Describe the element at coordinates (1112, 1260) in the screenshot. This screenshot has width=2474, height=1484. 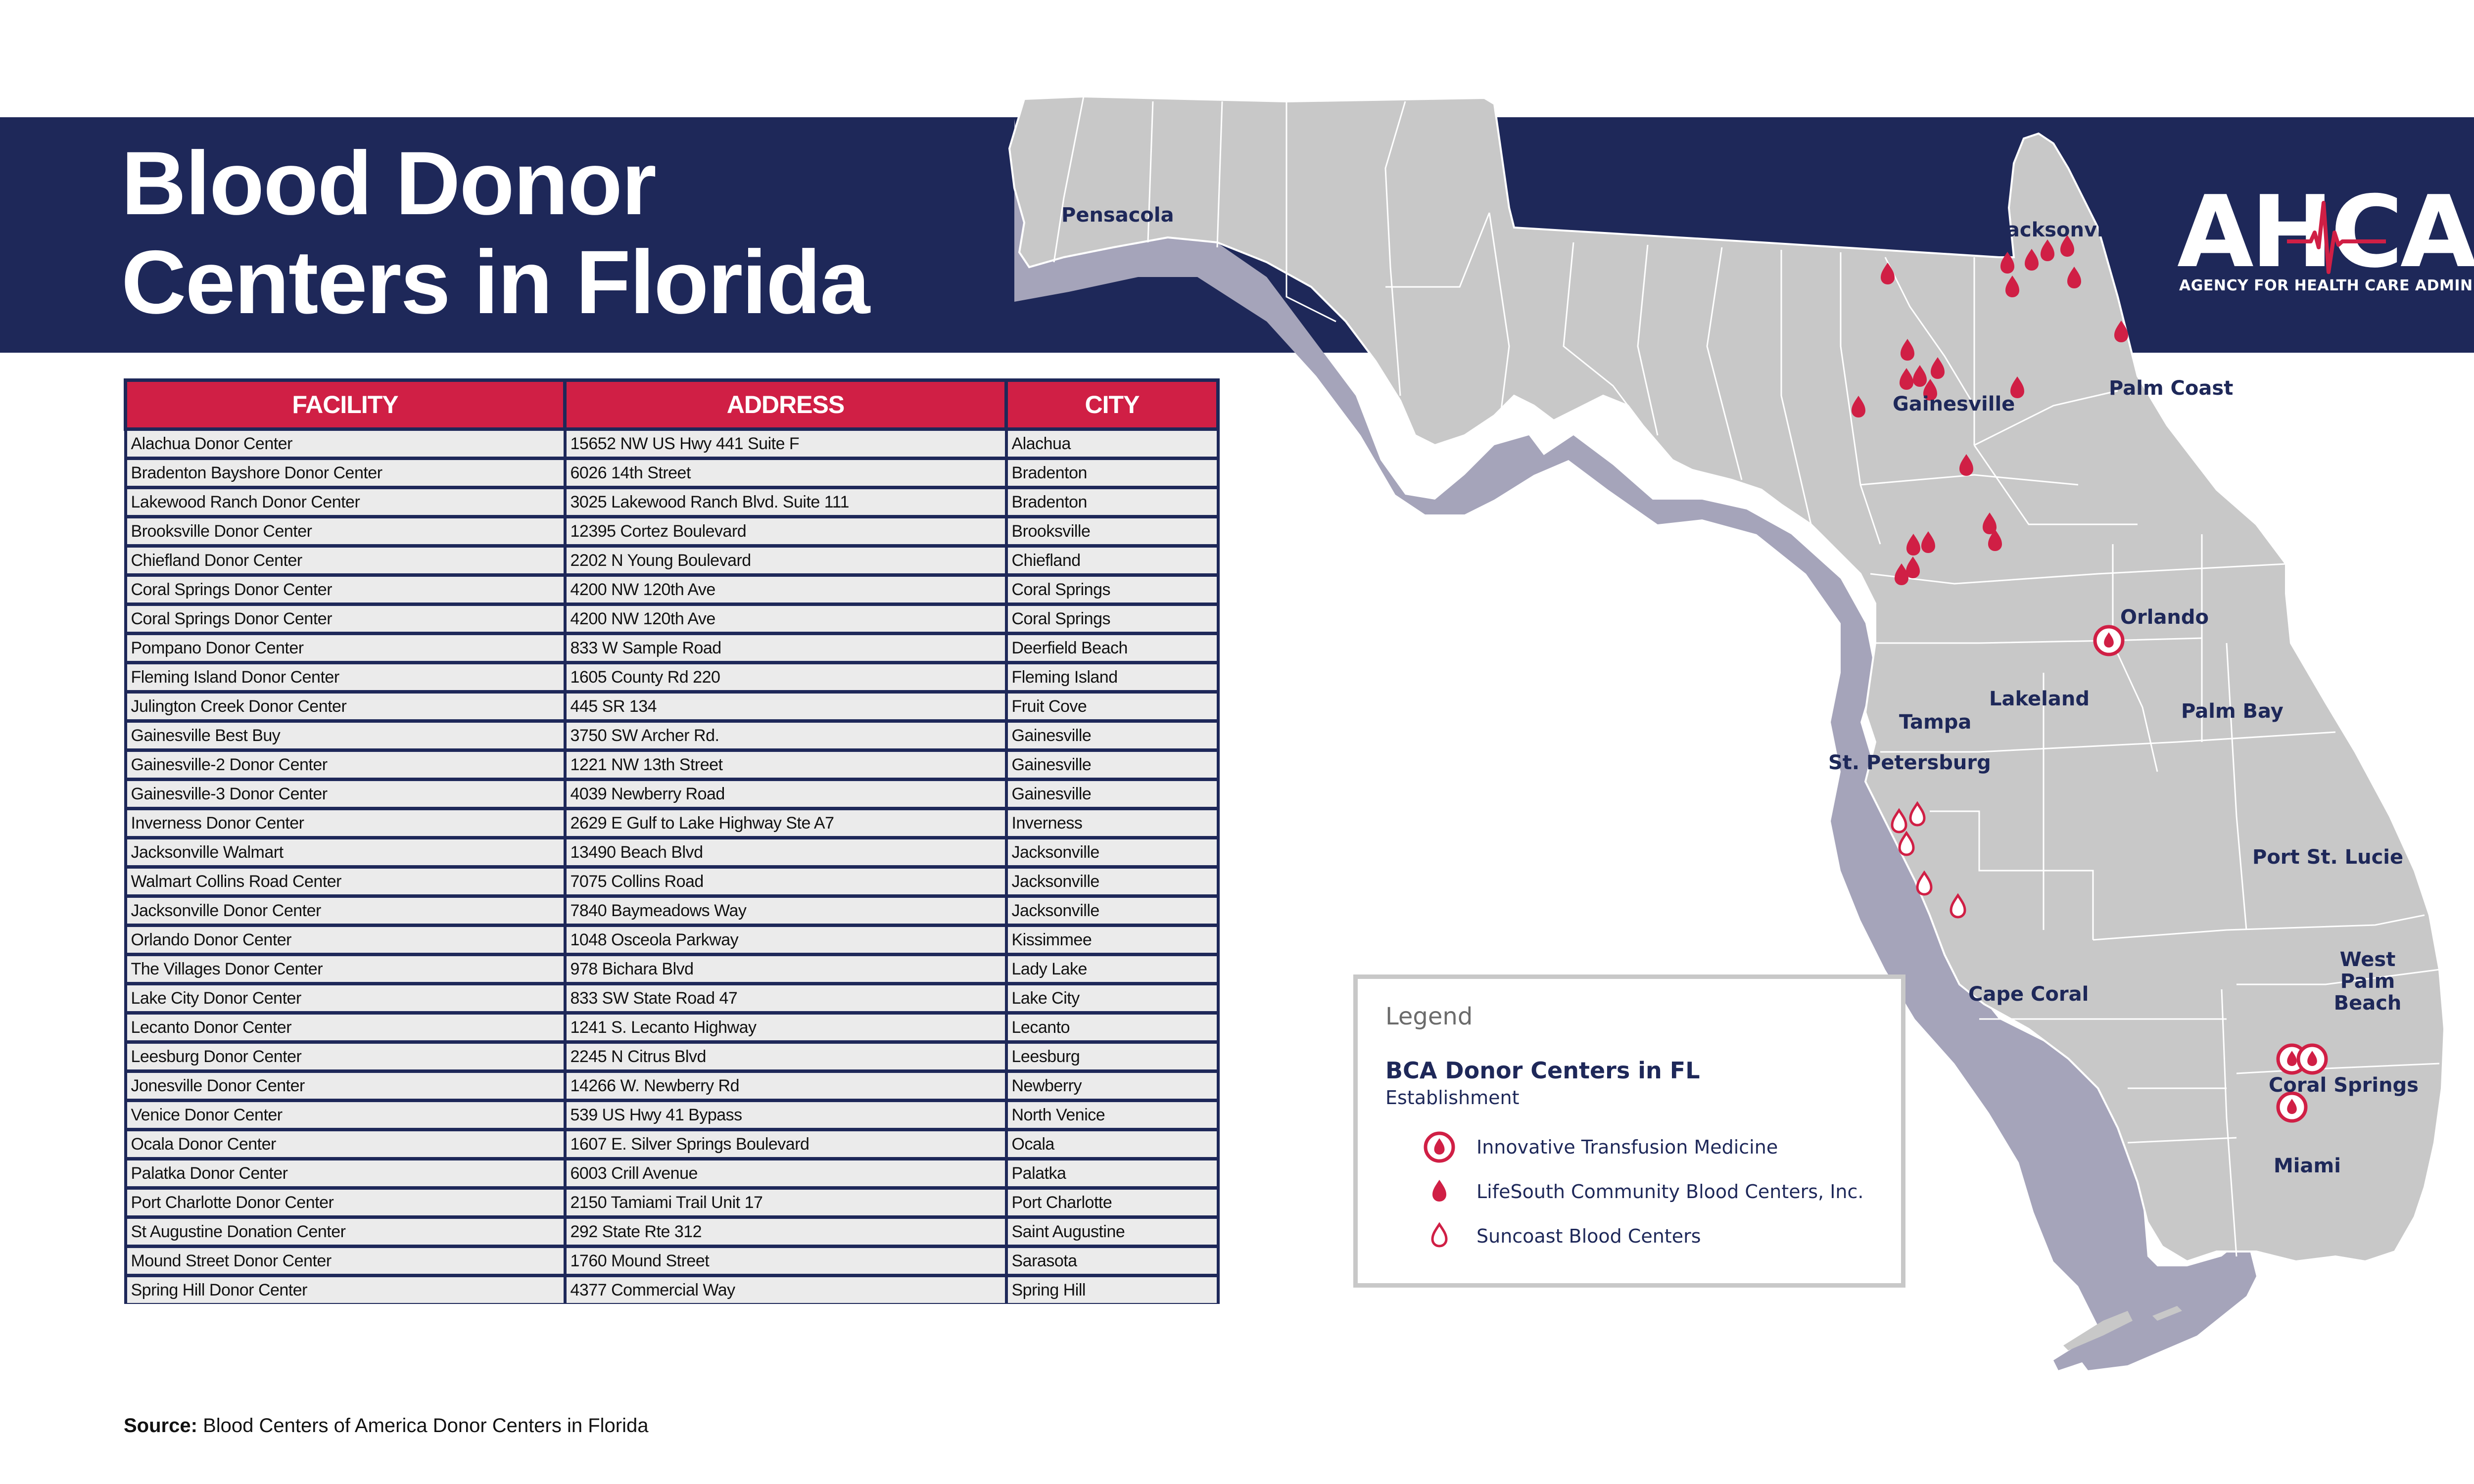
I see `cell-city: Sarasota` at that location.